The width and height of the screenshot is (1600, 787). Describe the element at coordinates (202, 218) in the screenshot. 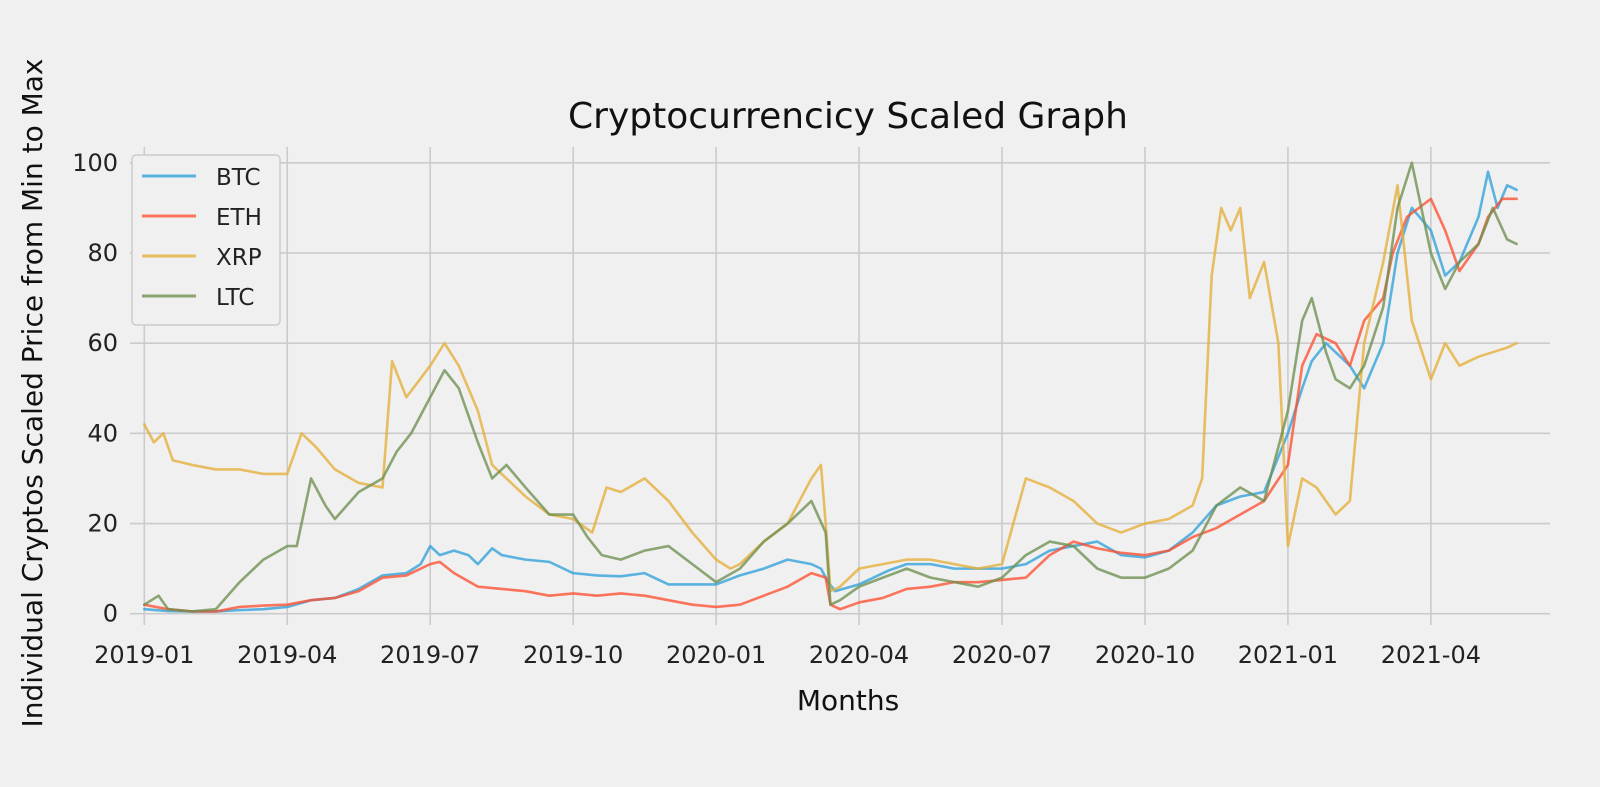

I see `legend-item-eth: ETH` at that location.